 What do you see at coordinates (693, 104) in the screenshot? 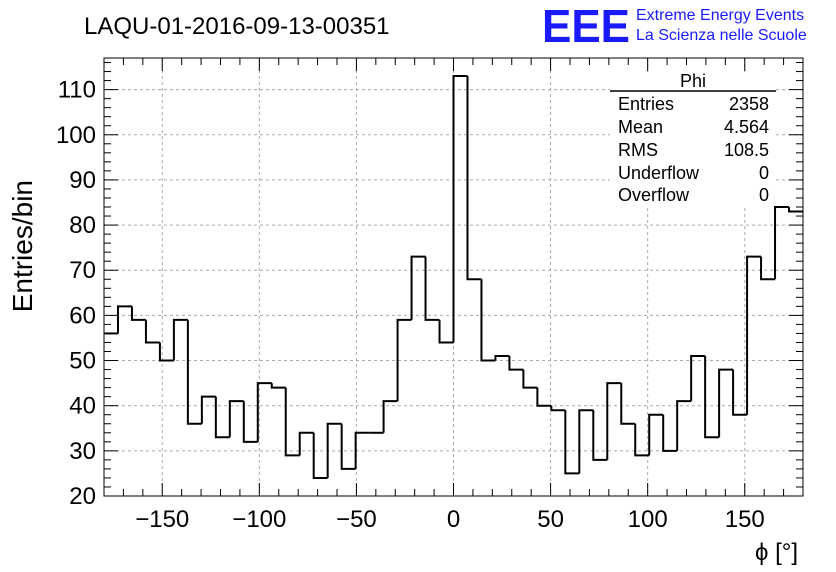
I see `stats-row: Entries 2358` at bounding box center [693, 104].